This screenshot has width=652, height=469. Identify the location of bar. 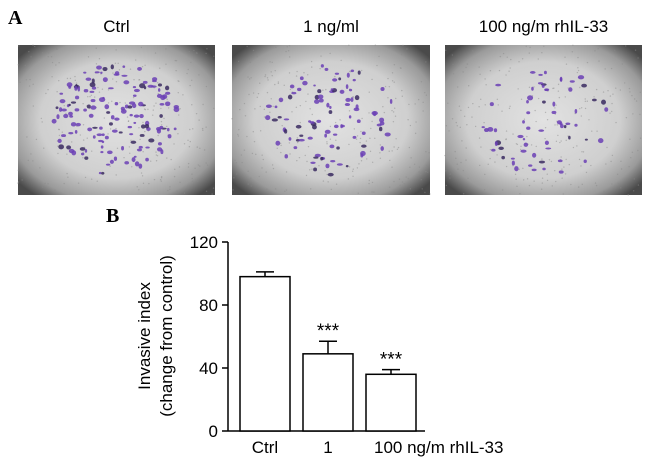
(328, 392).